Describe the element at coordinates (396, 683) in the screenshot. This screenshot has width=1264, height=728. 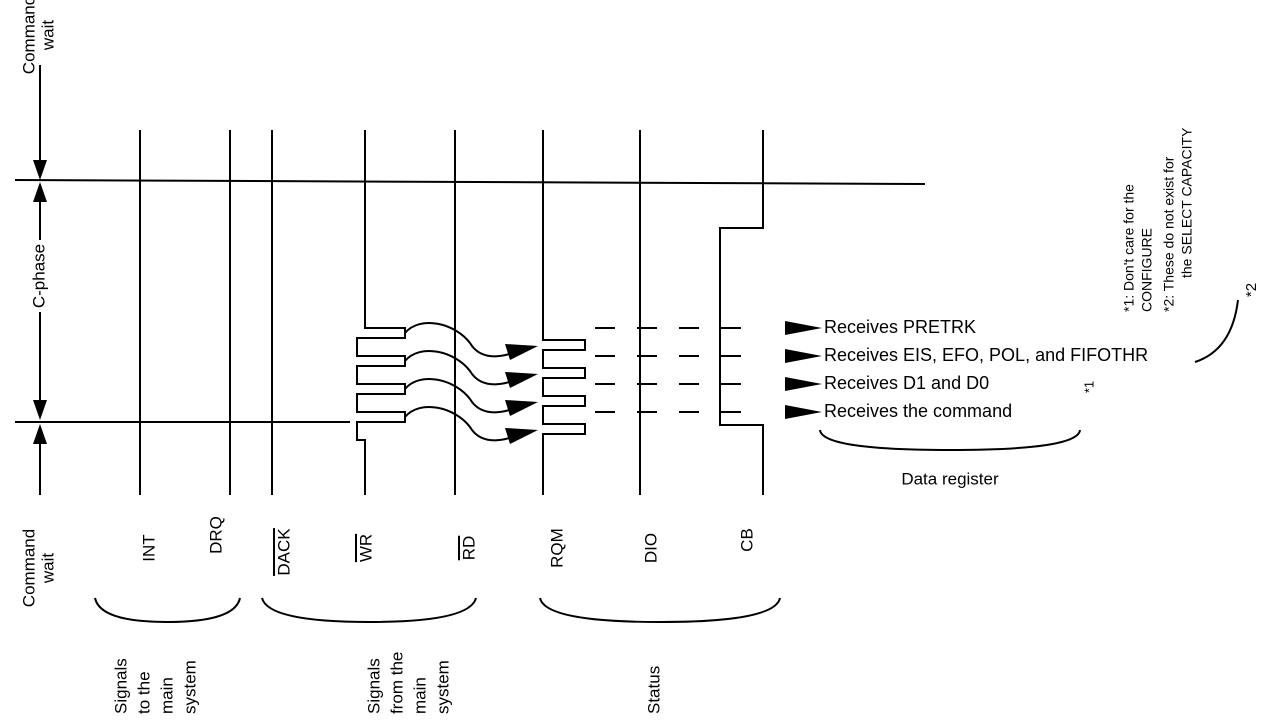
I see `group-label: from the` at that location.